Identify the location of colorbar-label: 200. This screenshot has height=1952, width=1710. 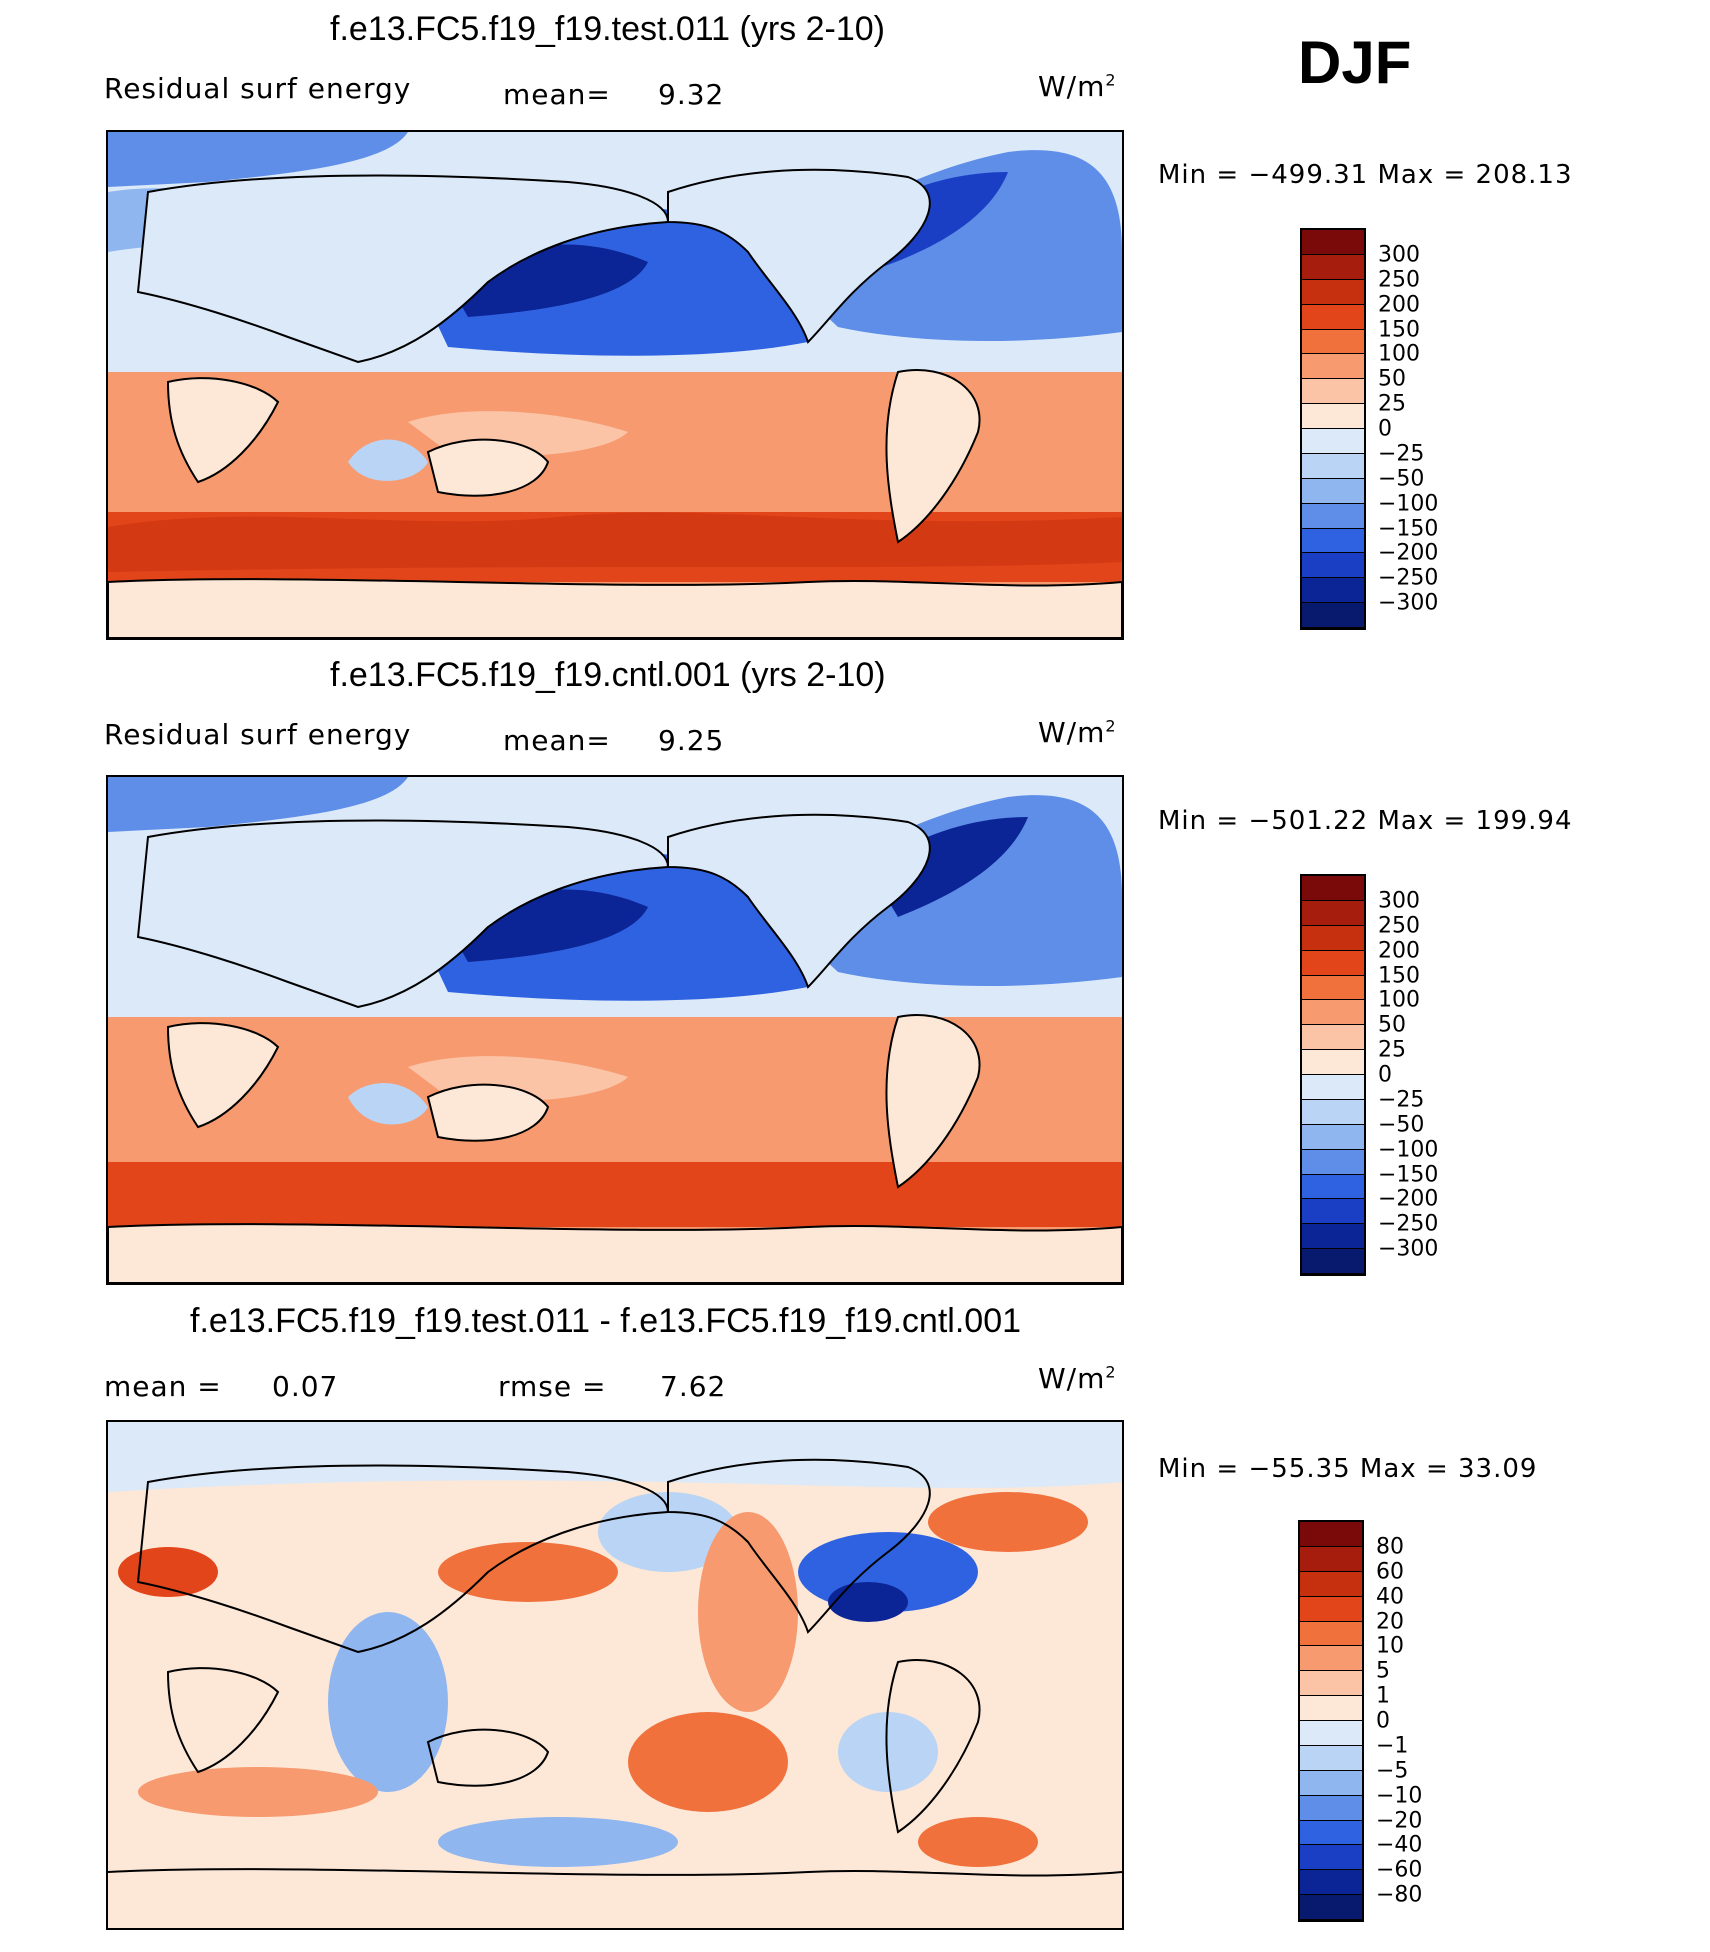
(1399, 305).